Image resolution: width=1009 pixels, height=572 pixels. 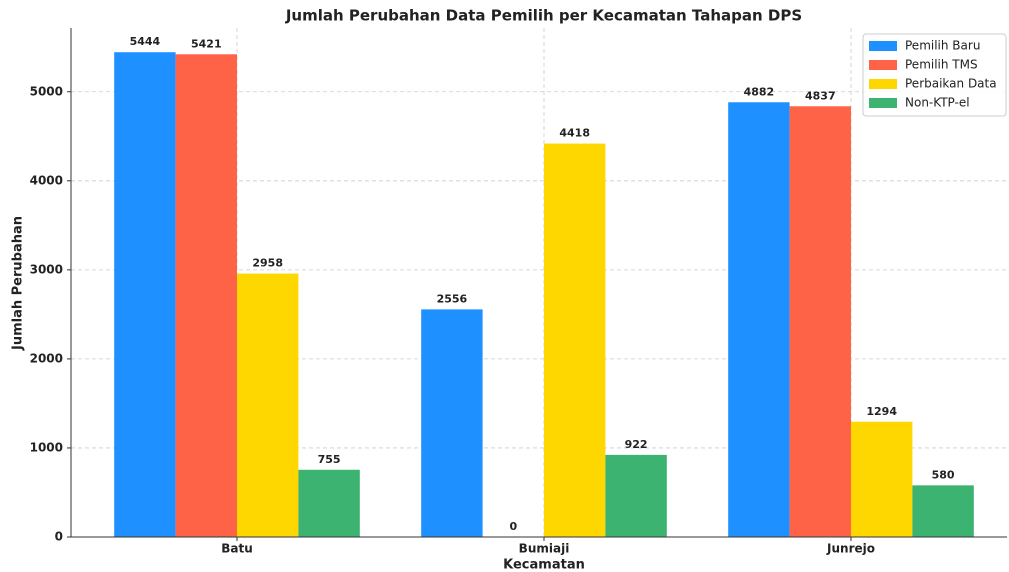 I want to click on y-tick-label: 0, so click(x=59, y=537).